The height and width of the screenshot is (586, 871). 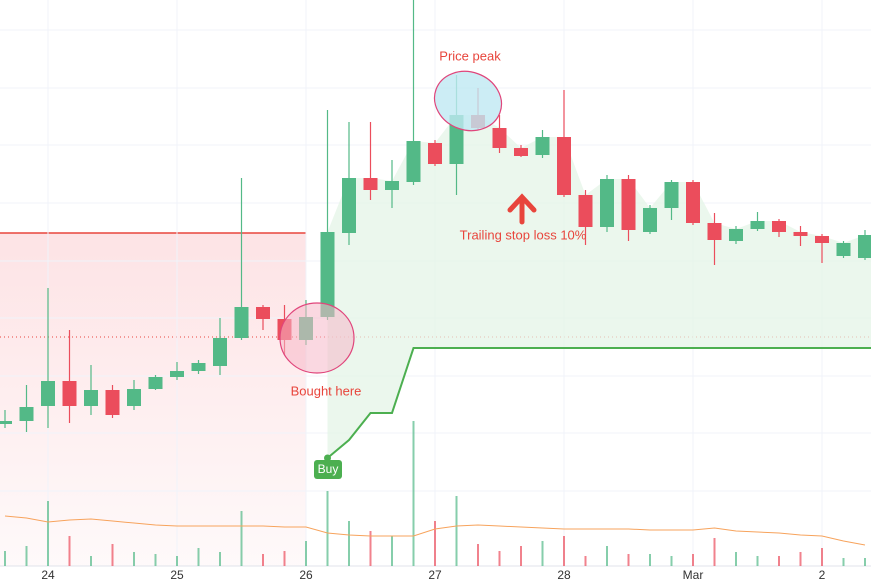 What do you see at coordinates (48, 575) in the screenshot?
I see `x-tick-label: 24` at bounding box center [48, 575].